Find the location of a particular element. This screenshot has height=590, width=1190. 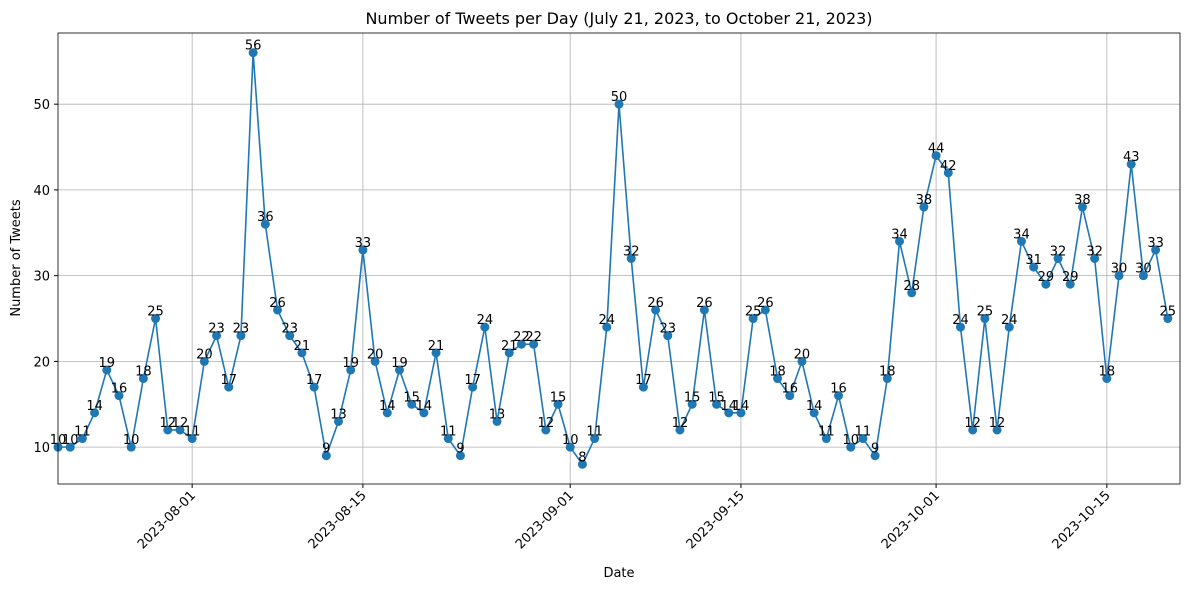

data-label: 30 is located at coordinates (1143, 269).